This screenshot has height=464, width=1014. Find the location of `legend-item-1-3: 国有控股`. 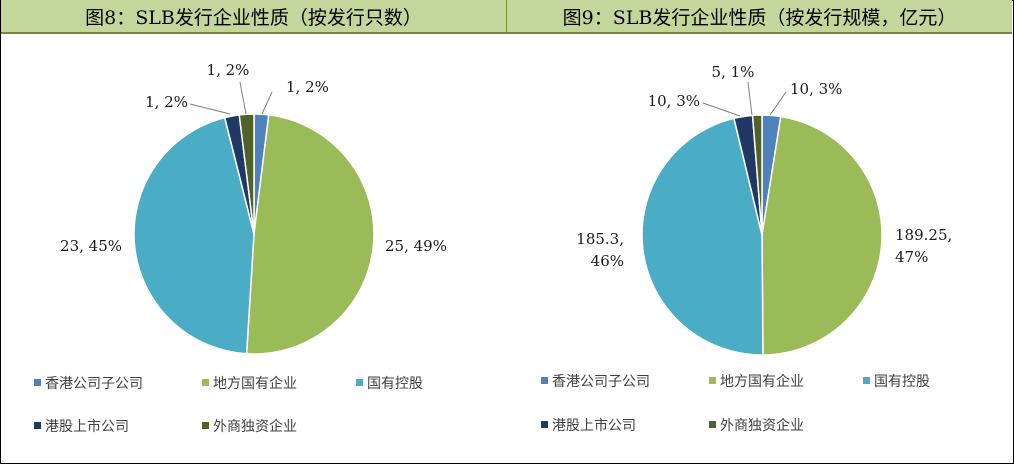

legend-item-1-3: 国有控股 is located at coordinates (389, 384).